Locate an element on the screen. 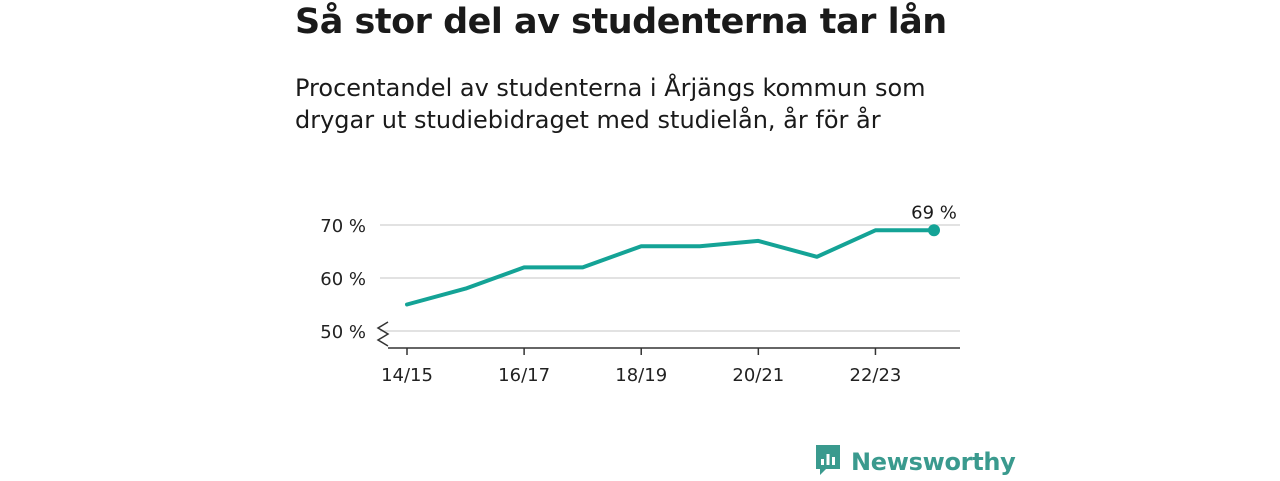 The image size is (1280, 481). brand-logo: Newsworthy is located at coordinates (915, 462).